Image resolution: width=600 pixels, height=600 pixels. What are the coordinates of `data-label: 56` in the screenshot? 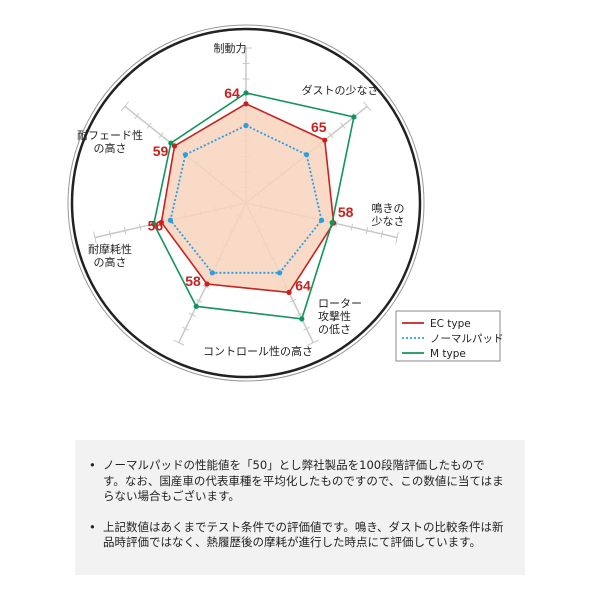 It's located at (156, 225).